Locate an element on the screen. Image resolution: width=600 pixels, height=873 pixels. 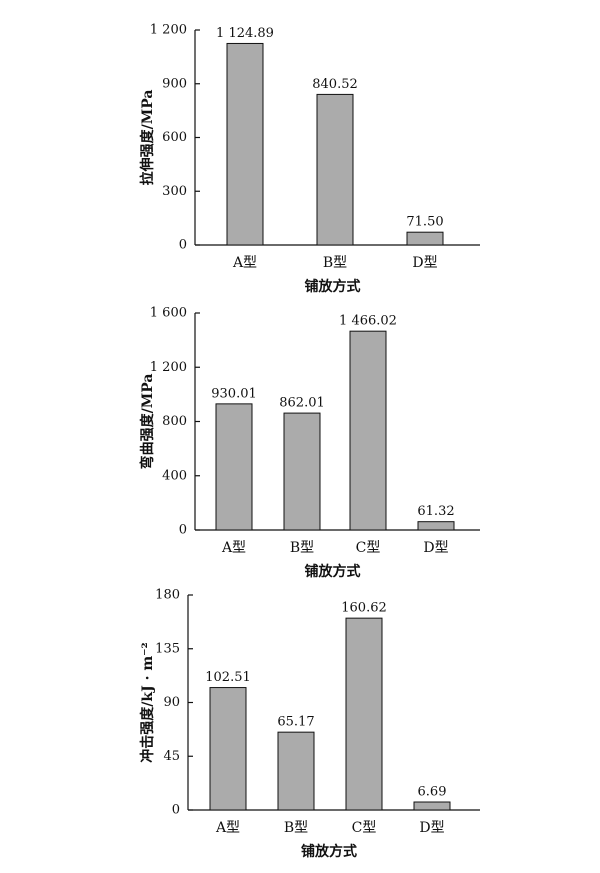
y-tick-label: 800 is located at coordinates (174, 421).